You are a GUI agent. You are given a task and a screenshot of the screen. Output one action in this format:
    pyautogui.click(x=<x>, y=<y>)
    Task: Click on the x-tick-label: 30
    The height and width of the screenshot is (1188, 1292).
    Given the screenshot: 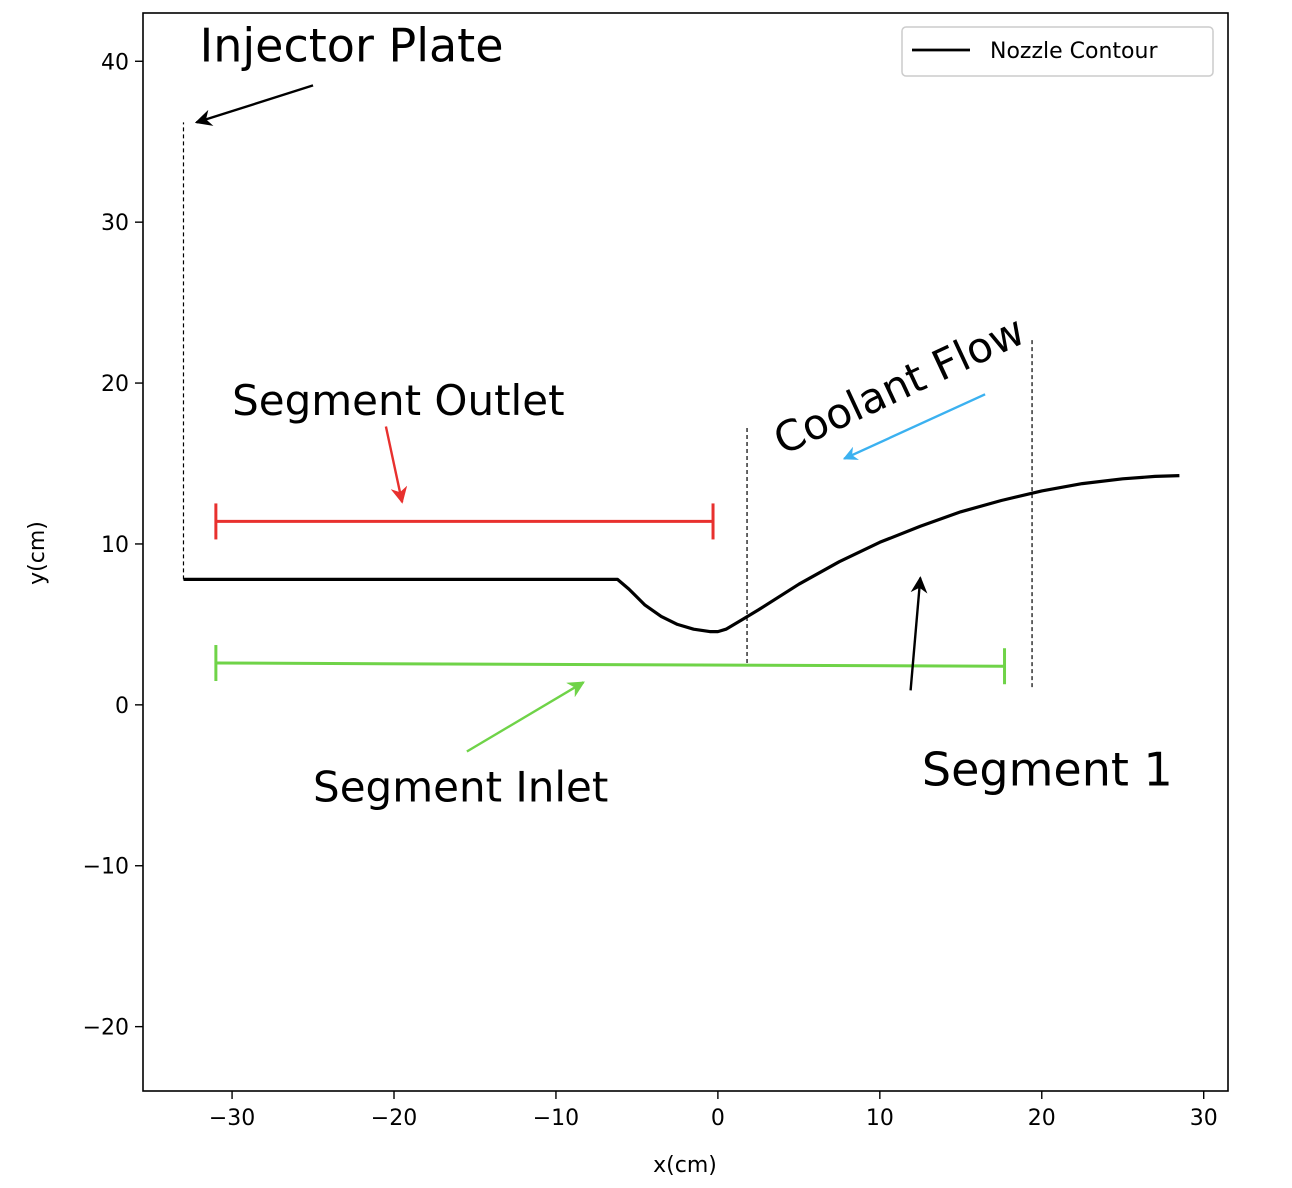 What is the action you would take?
    pyautogui.click(x=1204, y=1118)
    